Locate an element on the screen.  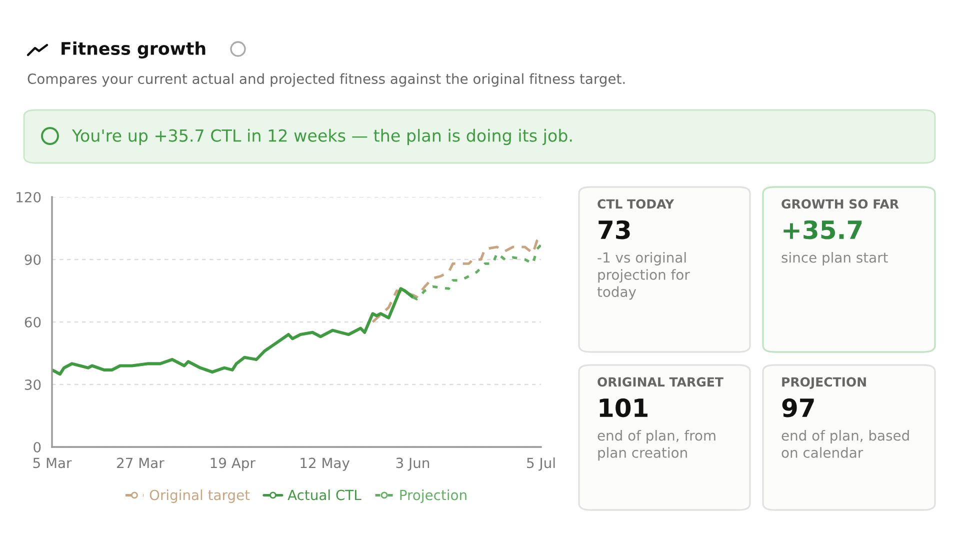
text: GROWTH SO FAR is located at coordinates (840, 204).